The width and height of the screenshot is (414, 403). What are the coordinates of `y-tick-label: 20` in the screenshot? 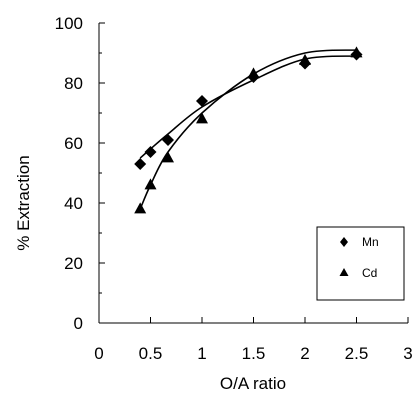 It's located at (73, 263).